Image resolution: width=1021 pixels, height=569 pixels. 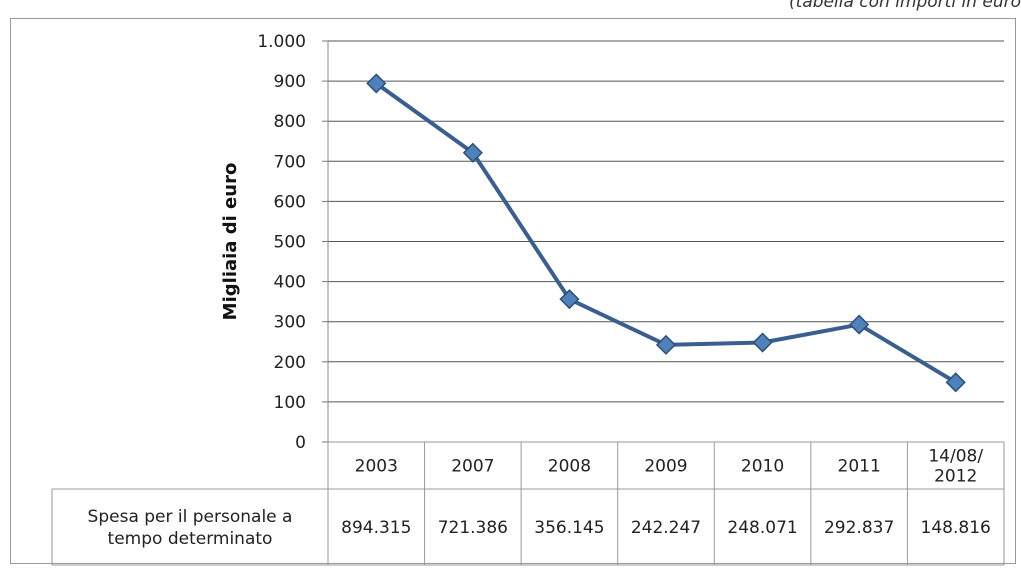 What do you see at coordinates (290, 283) in the screenshot?
I see `y-tick-label: 400` at bounding box center [290, 283].